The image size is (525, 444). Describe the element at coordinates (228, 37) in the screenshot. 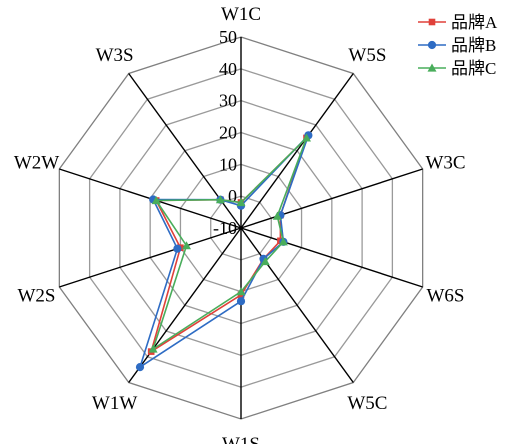

I see `tick-label: 50` at that location.